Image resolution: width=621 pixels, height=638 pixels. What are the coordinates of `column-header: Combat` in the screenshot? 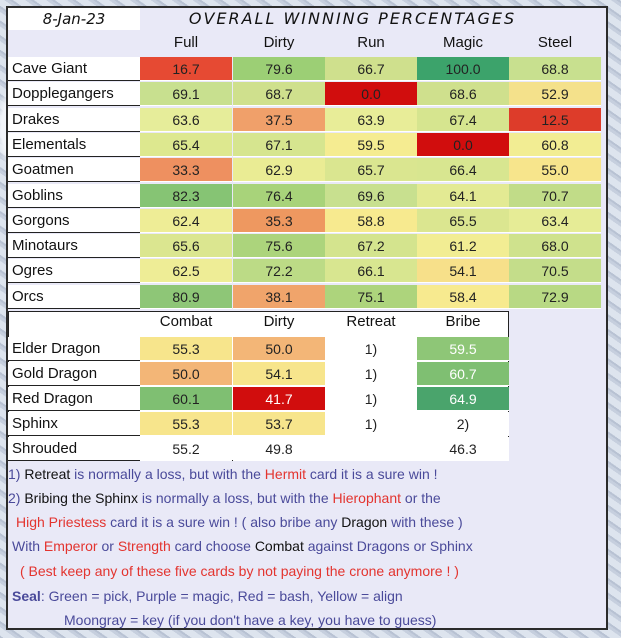 It's located at (186, 321).